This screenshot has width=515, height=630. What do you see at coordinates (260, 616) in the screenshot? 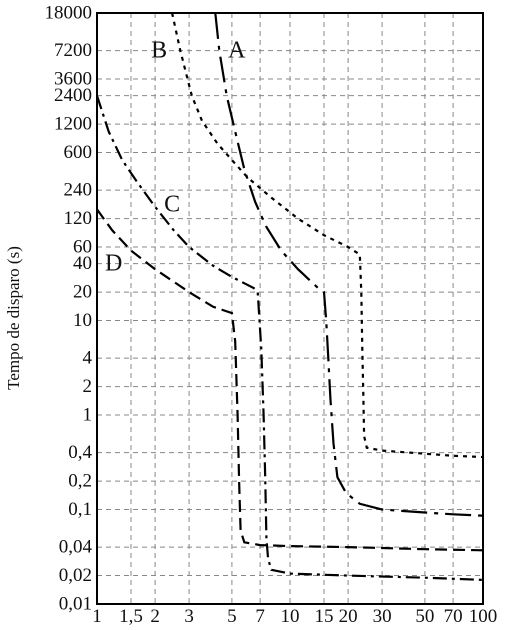
I see `x-tick-label: 7` at bounding box center [260, 616].